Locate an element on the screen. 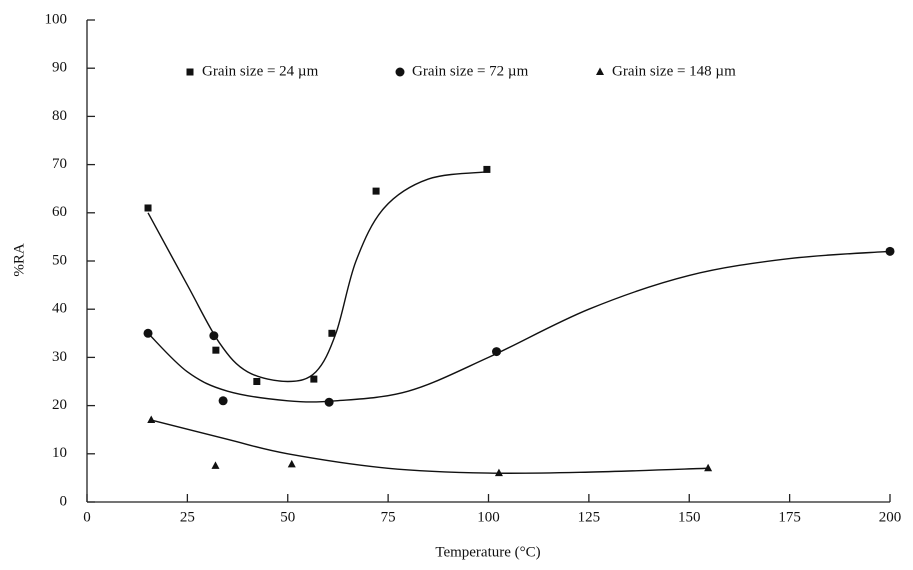  y-axis-label: %RA is located at coordinates (19, 260).